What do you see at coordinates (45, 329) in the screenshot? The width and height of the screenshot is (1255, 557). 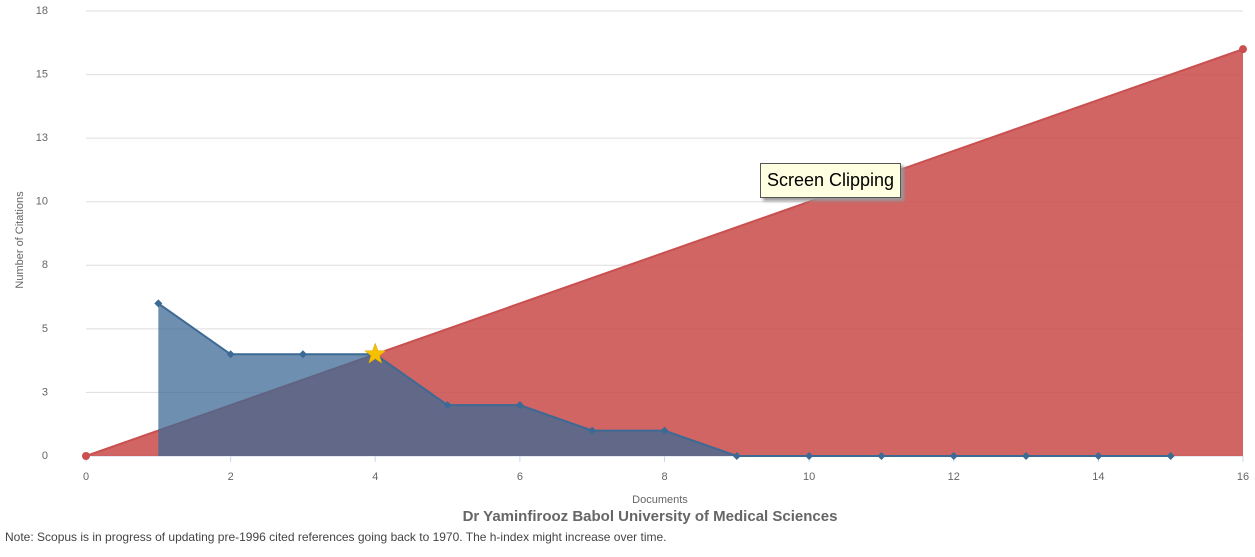 I see `y-tick-label: 5` at bounding box center [45, 329].